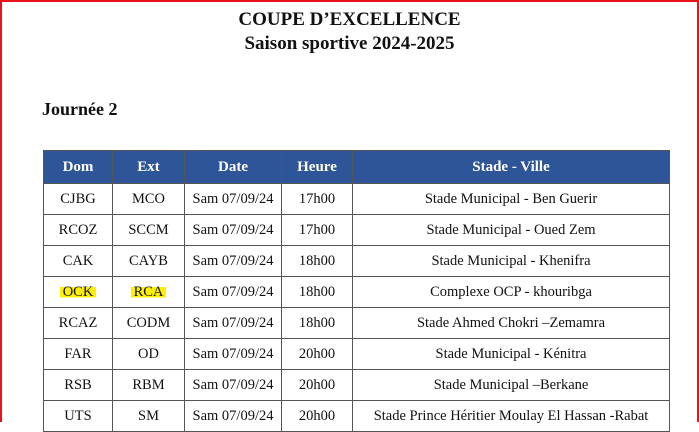 The height and width of the screenshot is (432, 699). What do you see at coordinates (511, 167) in the screenshot?
I see `column-header: Stade - Ville` at bounding box center [511, 167].